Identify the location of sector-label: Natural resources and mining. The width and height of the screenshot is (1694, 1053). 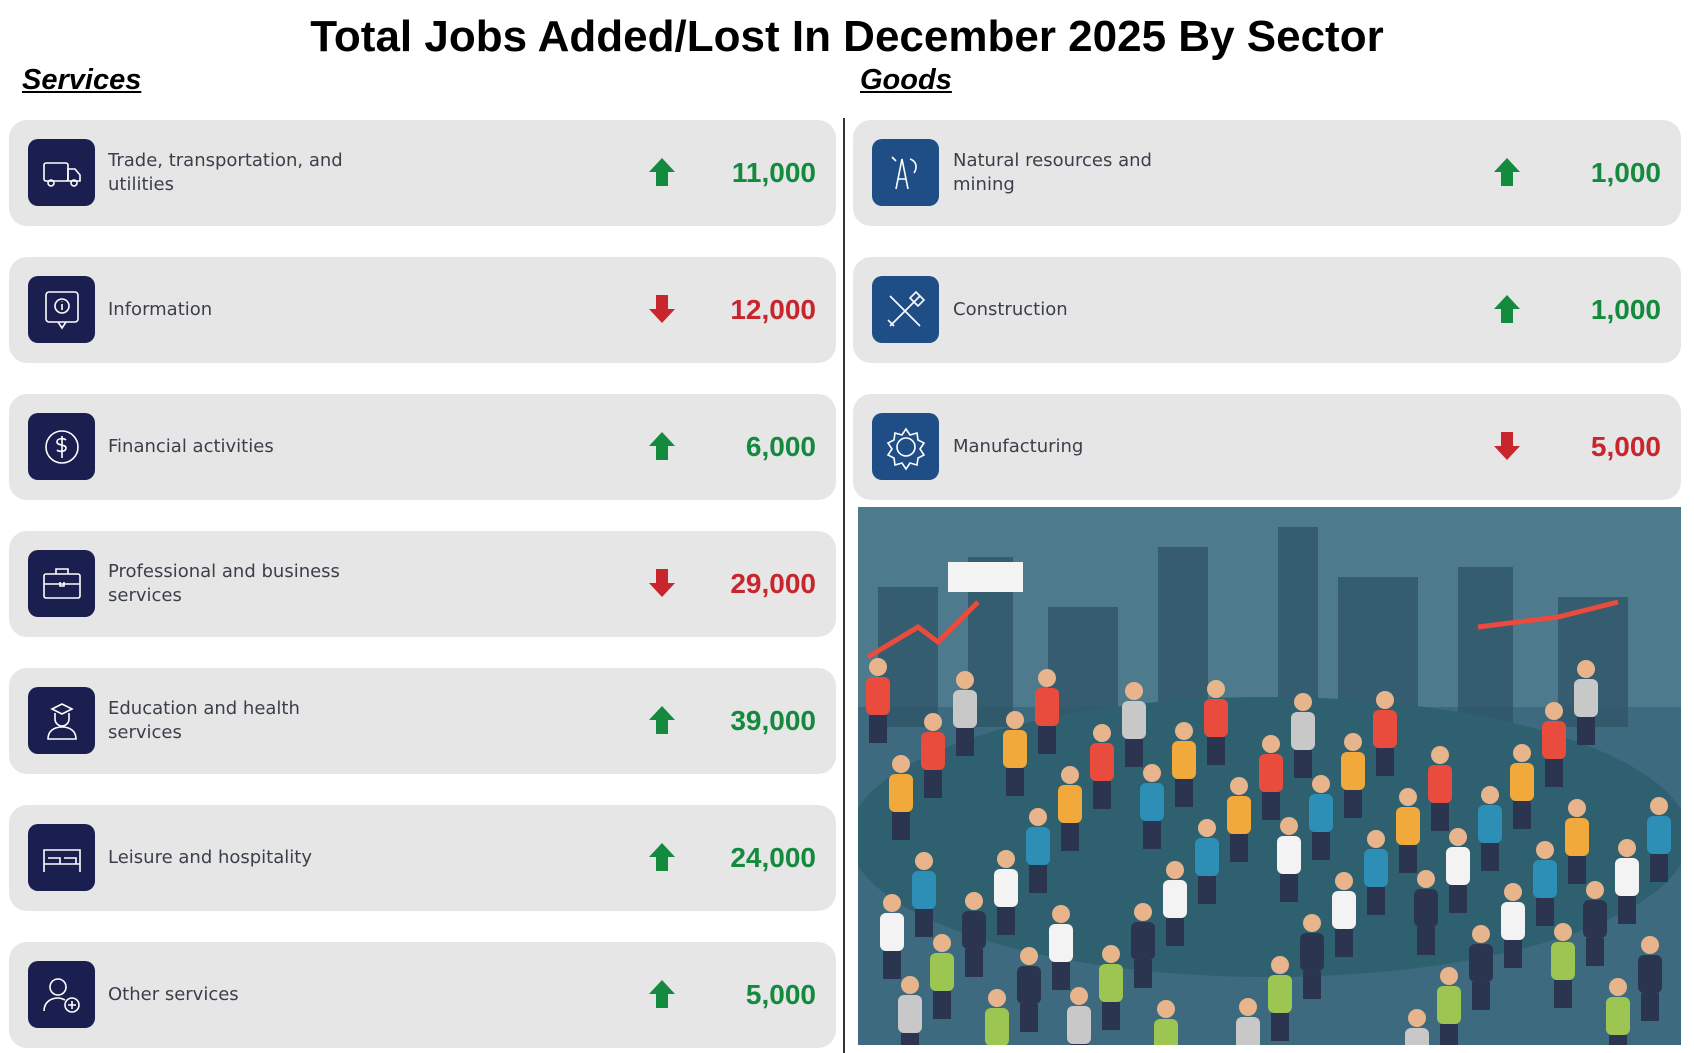
(1052, 172).